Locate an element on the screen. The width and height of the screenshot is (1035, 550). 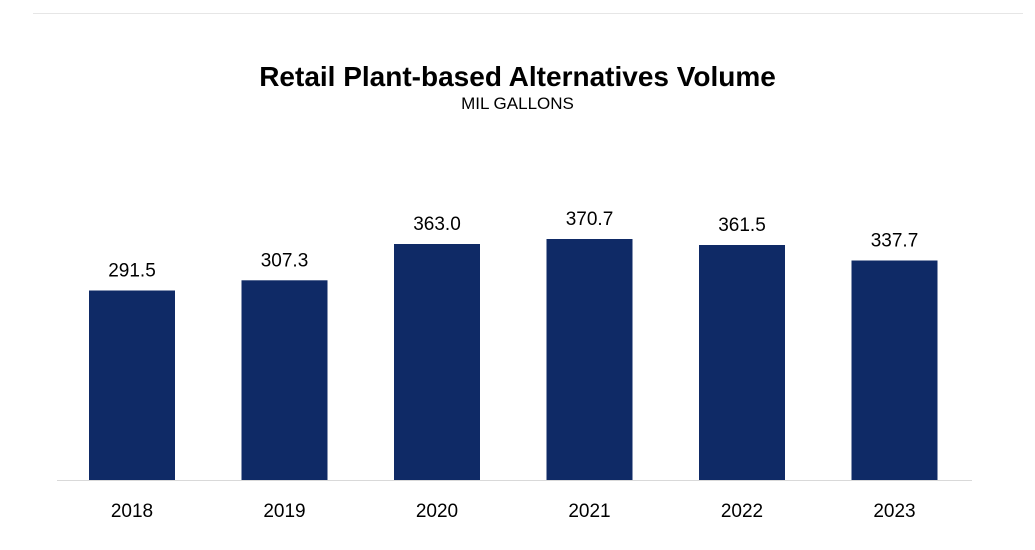
chart-title: Retail Plant-based Alternatives Volume is located at coordinates (517, 76).